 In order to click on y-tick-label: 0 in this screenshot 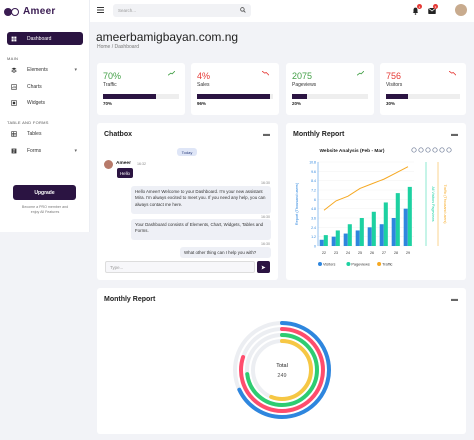, I will do `click(315, 247)`.